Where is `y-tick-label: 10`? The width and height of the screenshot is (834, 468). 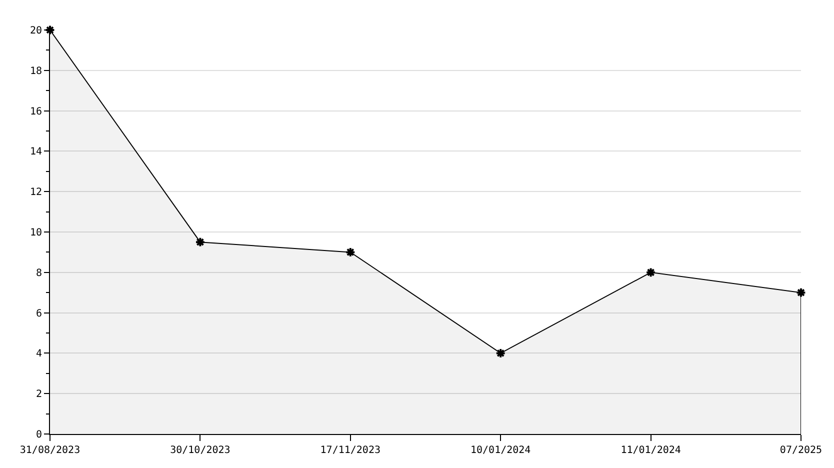
y-tick-label: 10 is located at coordinates (36, 233).